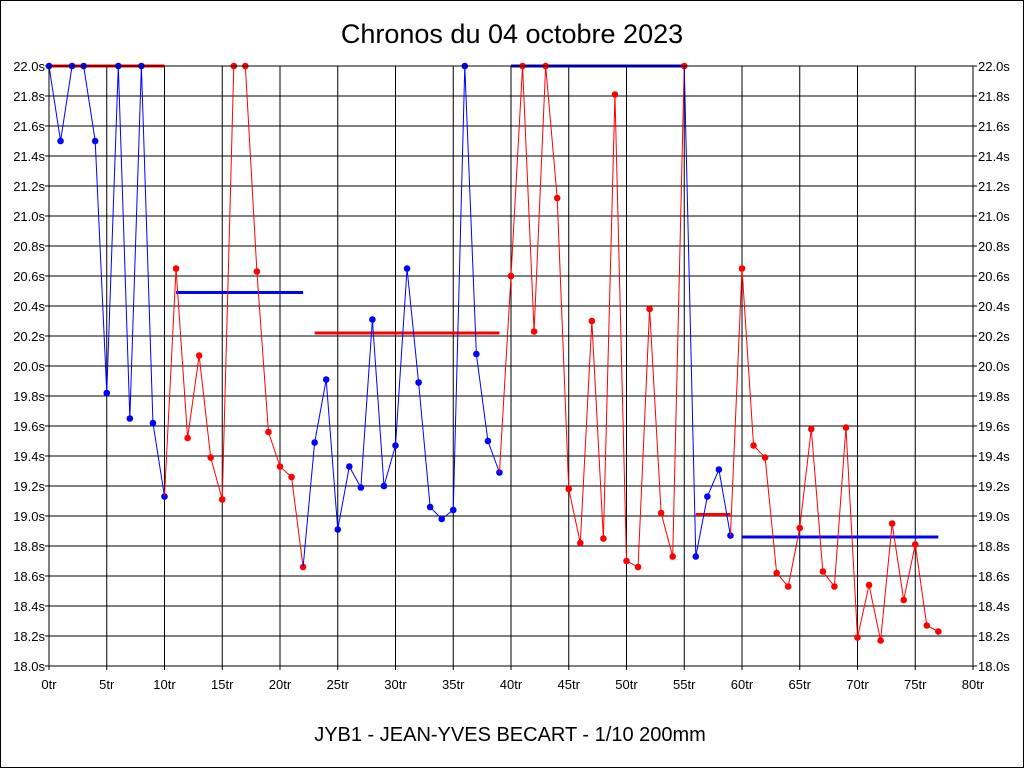 This screenshot has height=772, width=1024. Describe the element at coordinates (511, 684) in the screenshot. I see `x-tick-label: 40tr` at that location.